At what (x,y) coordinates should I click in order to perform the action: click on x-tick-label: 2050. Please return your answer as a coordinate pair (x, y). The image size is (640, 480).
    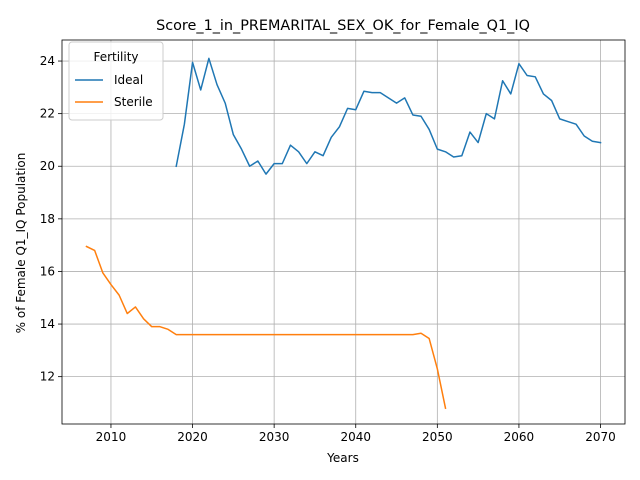
    Looking at the image, I should click on (437, 437).